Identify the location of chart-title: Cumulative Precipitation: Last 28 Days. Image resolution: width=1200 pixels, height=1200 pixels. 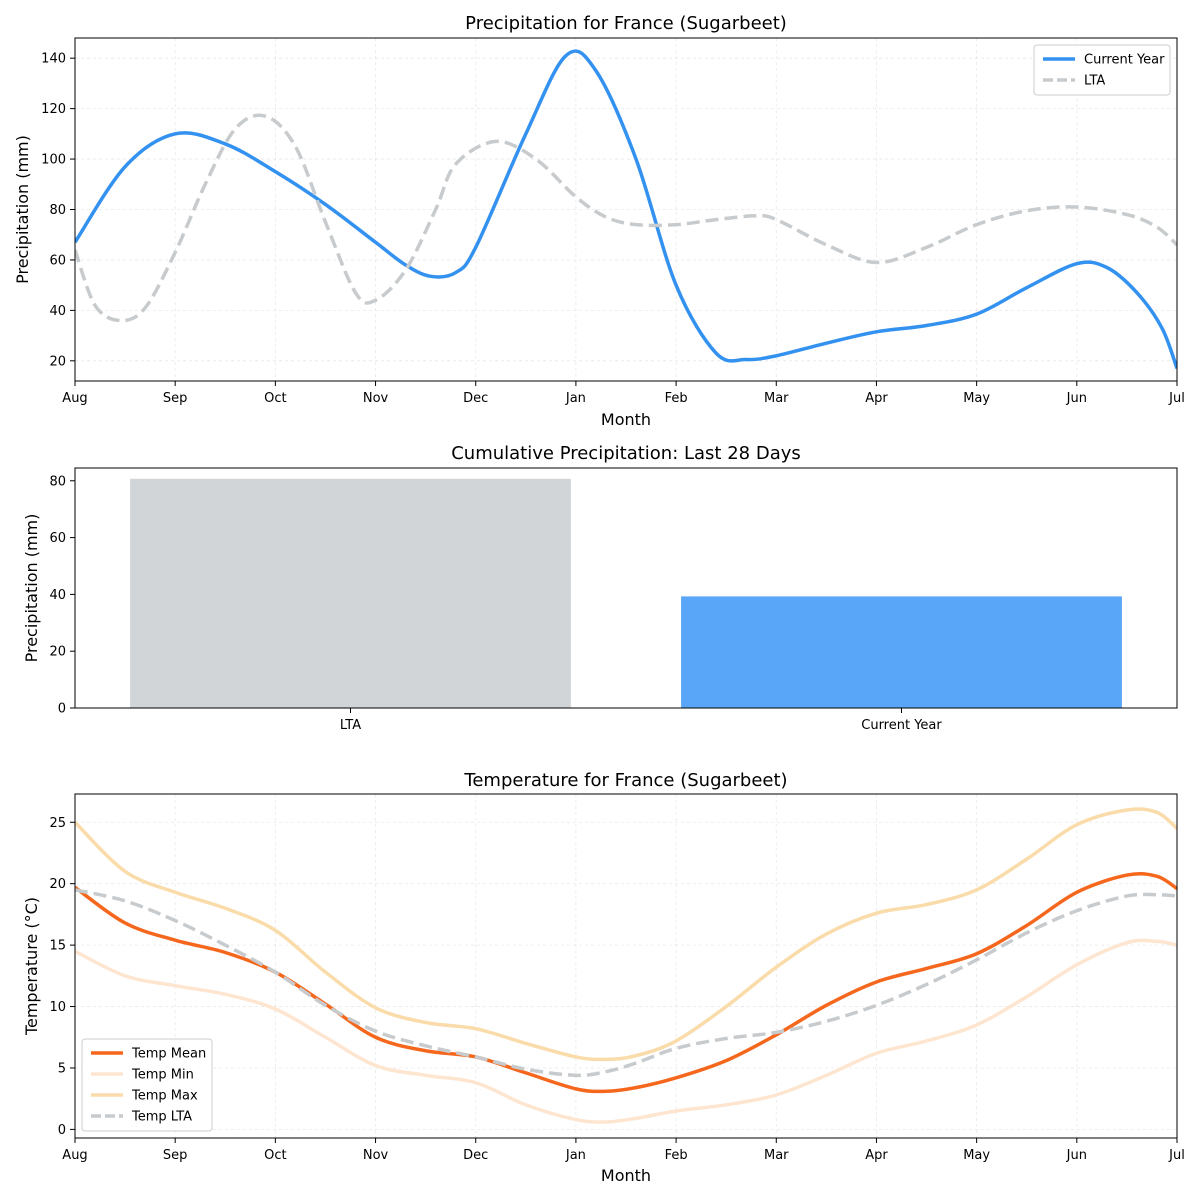
(626, 453).